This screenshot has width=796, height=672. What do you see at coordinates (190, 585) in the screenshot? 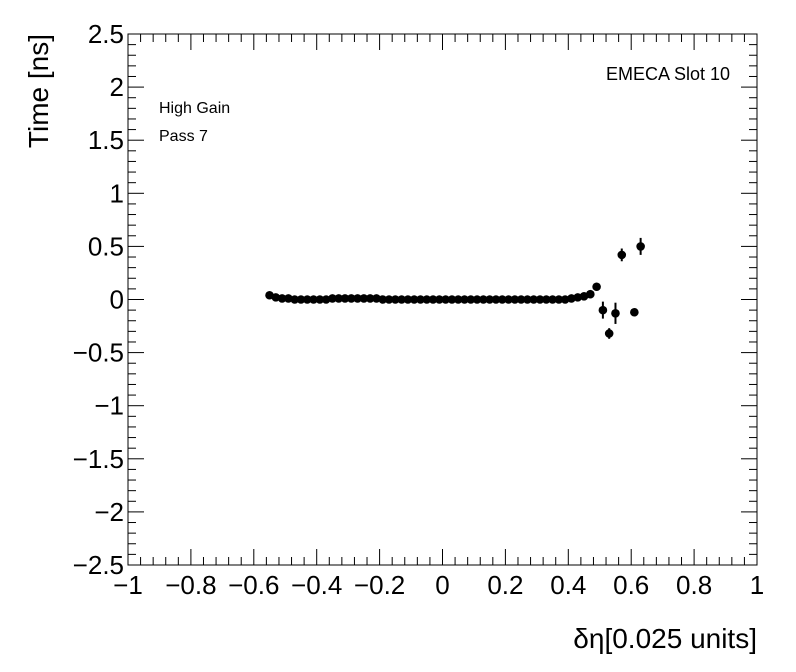
I see `x-tick-label: −0.8` at bounding box center [190, 585].